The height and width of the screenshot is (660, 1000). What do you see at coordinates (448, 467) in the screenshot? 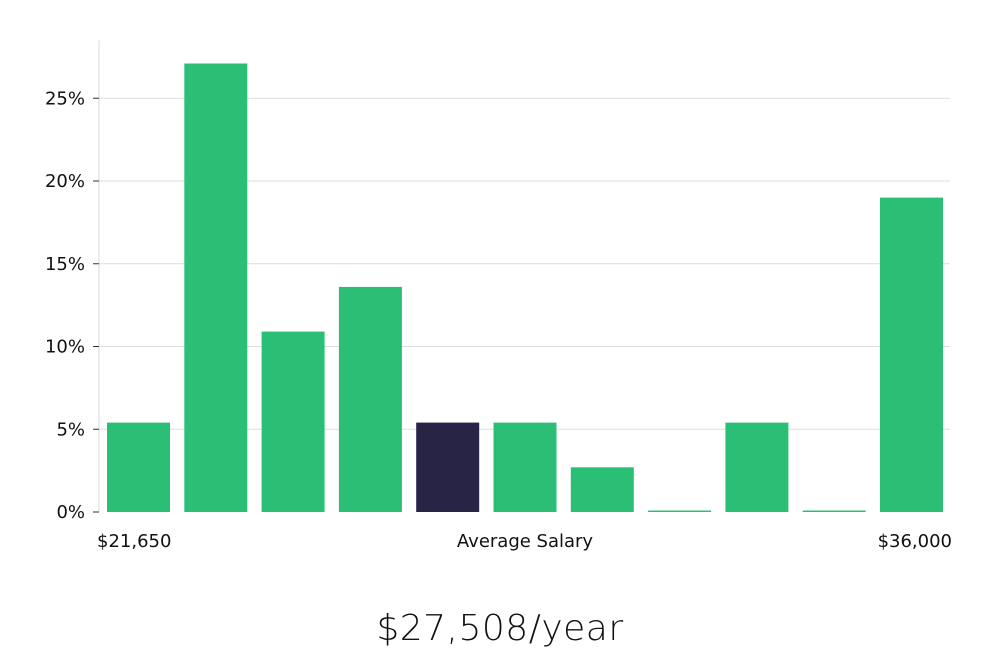
I see `bar-highlighted` at bounding box center [448, 467].